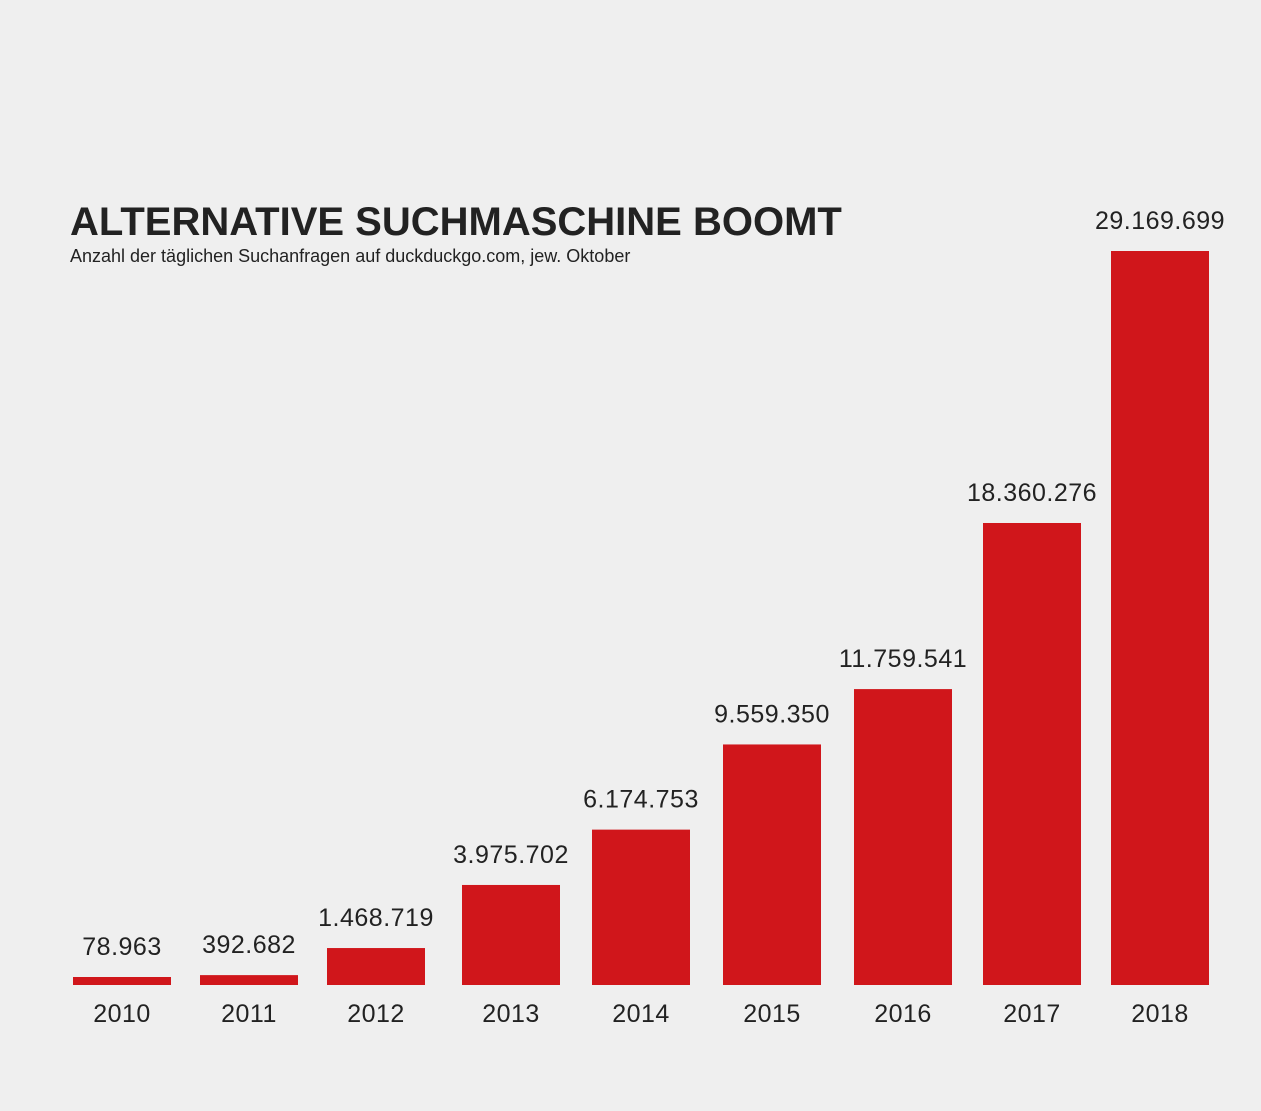  I want to click on x-tick-label: 2014, so click(641, 1014).